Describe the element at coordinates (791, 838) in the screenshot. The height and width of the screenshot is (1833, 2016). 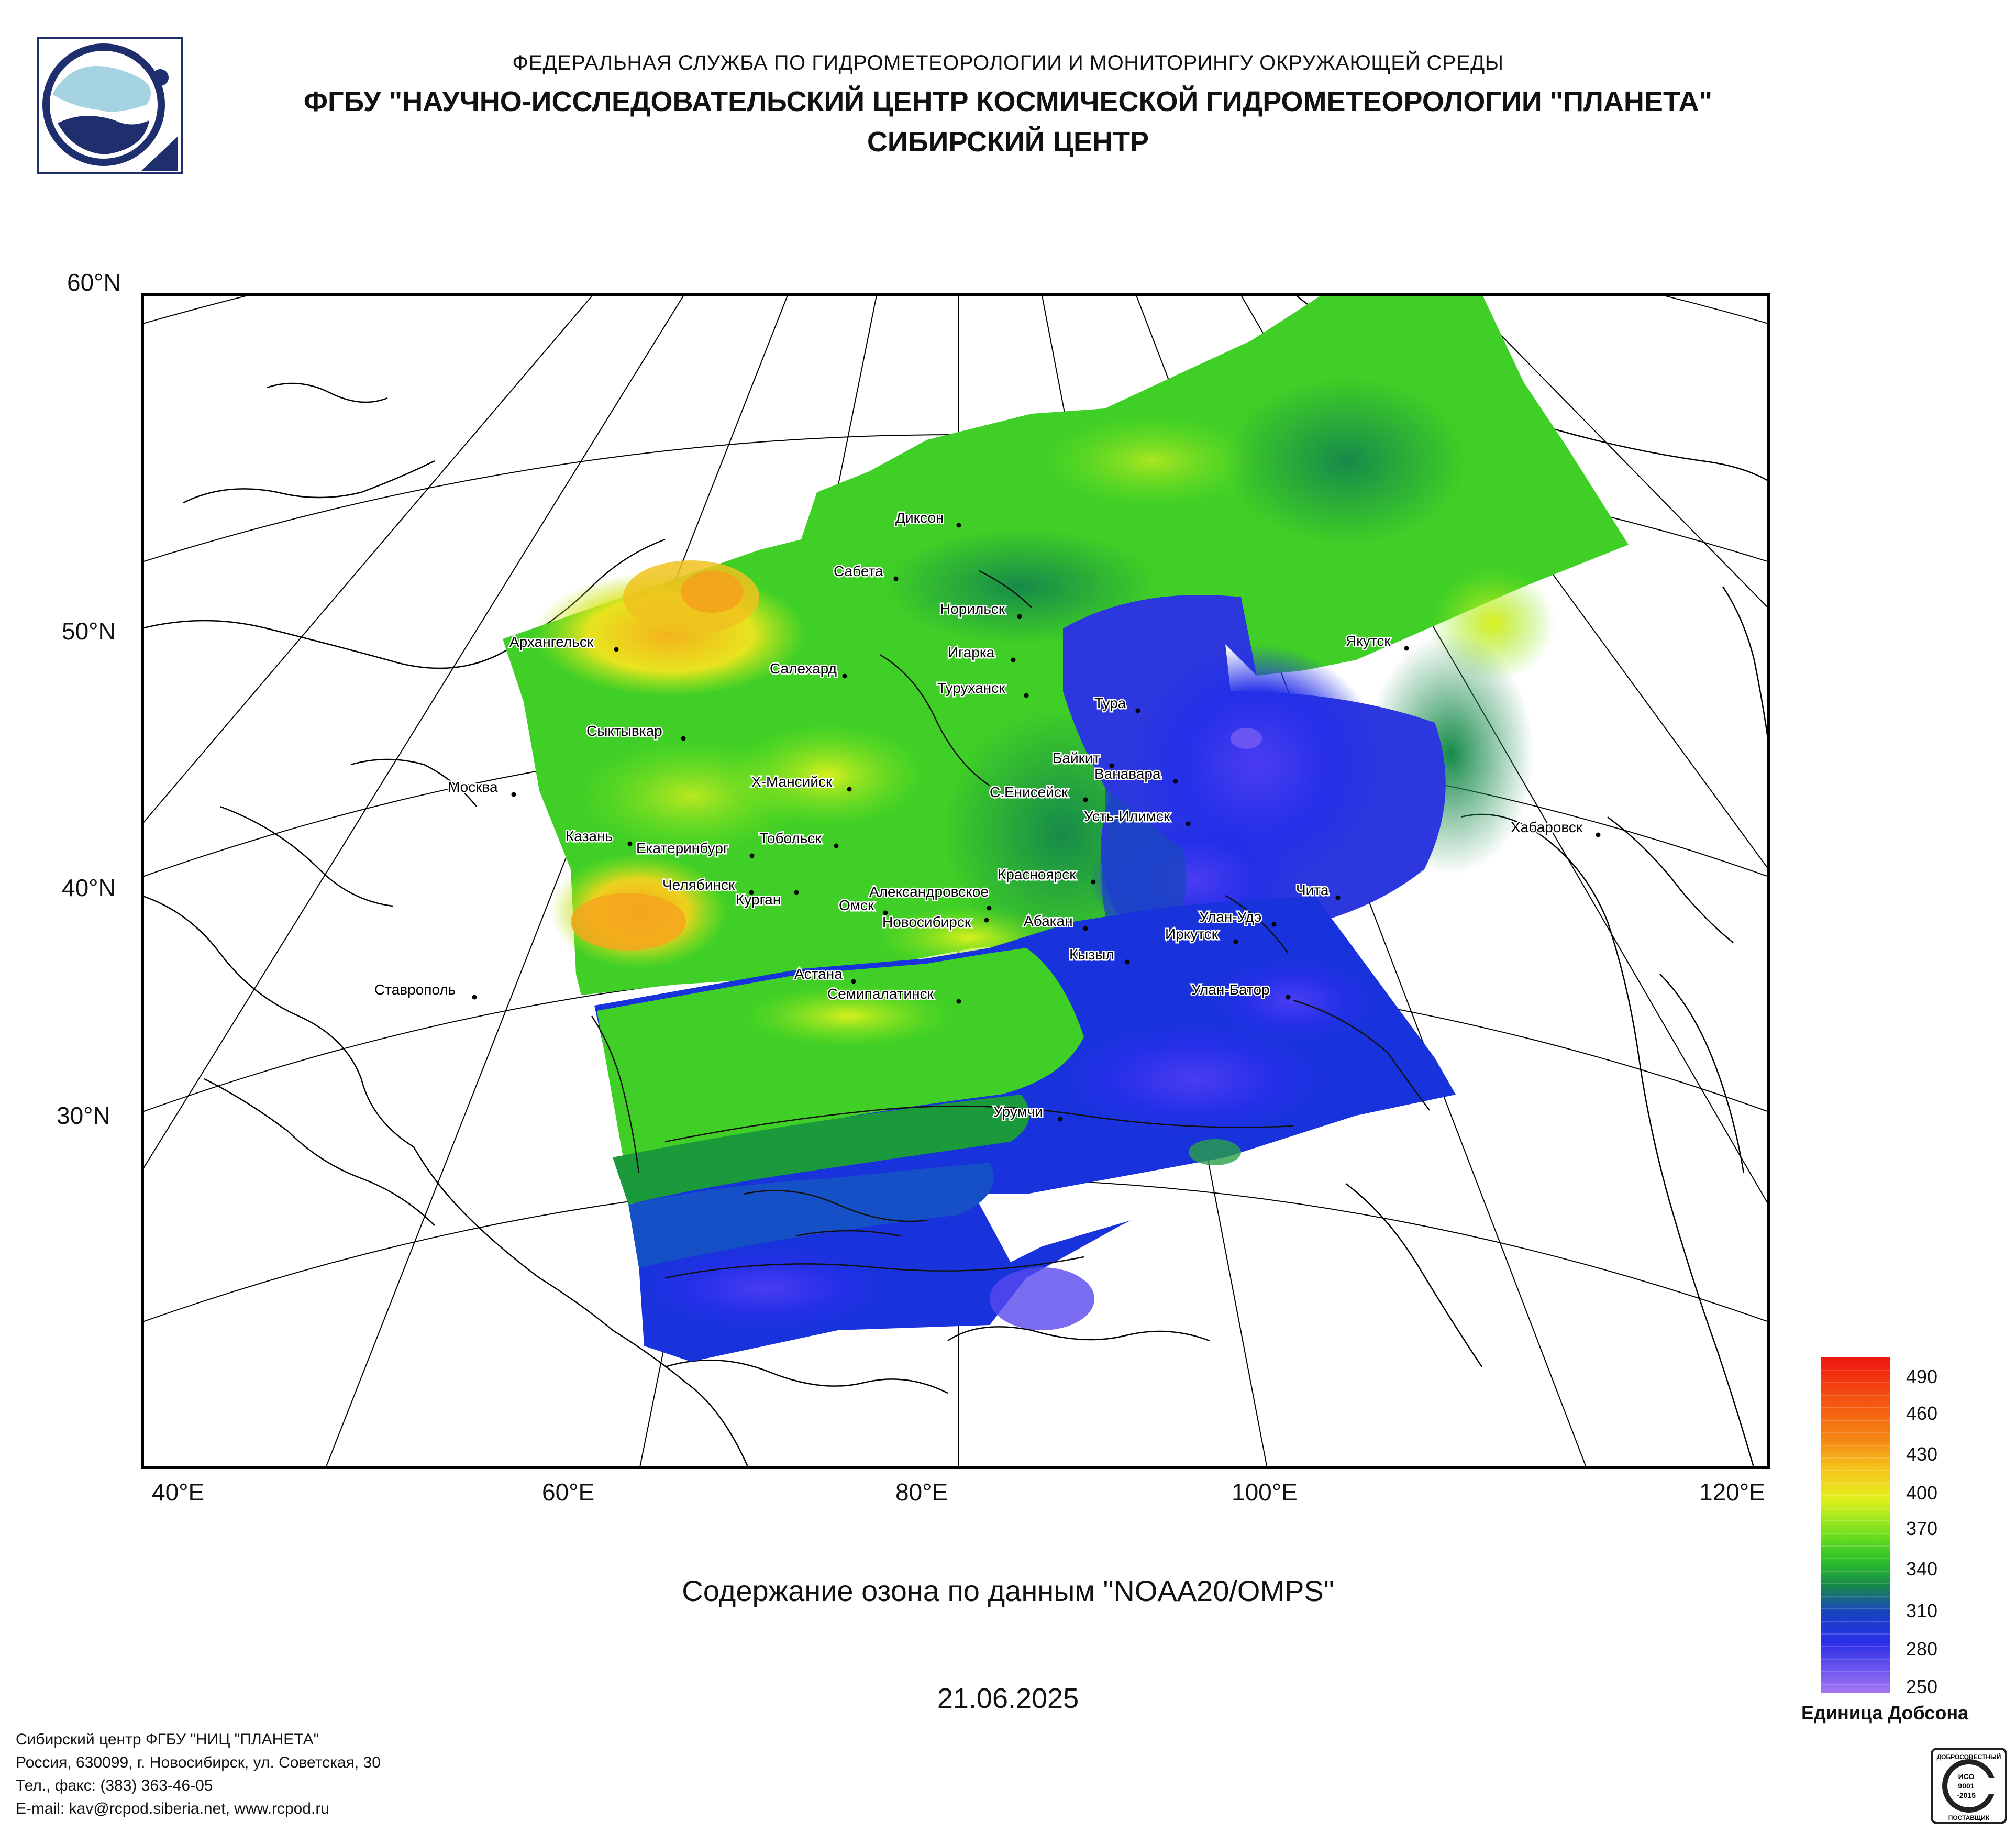
I see `city-label: Тобольск` at that location.